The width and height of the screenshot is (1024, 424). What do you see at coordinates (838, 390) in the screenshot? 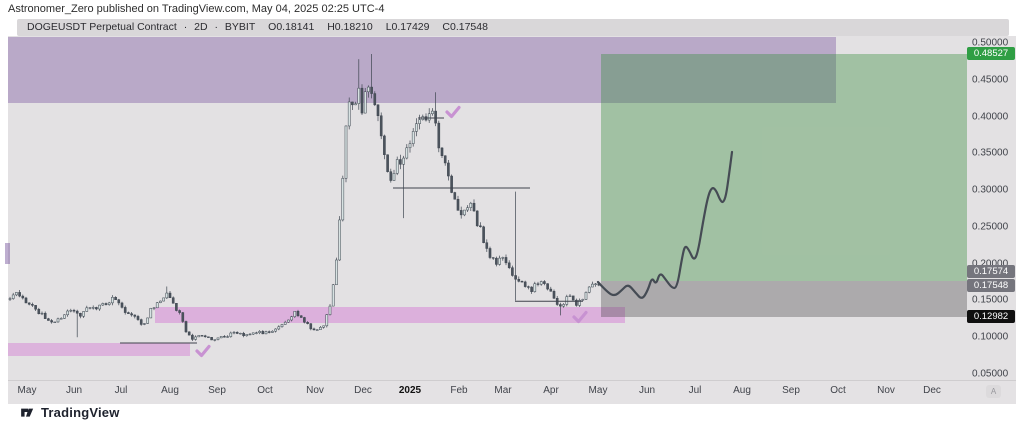
I see `time-axis-label: Oct` at bounding box center [838, 390].